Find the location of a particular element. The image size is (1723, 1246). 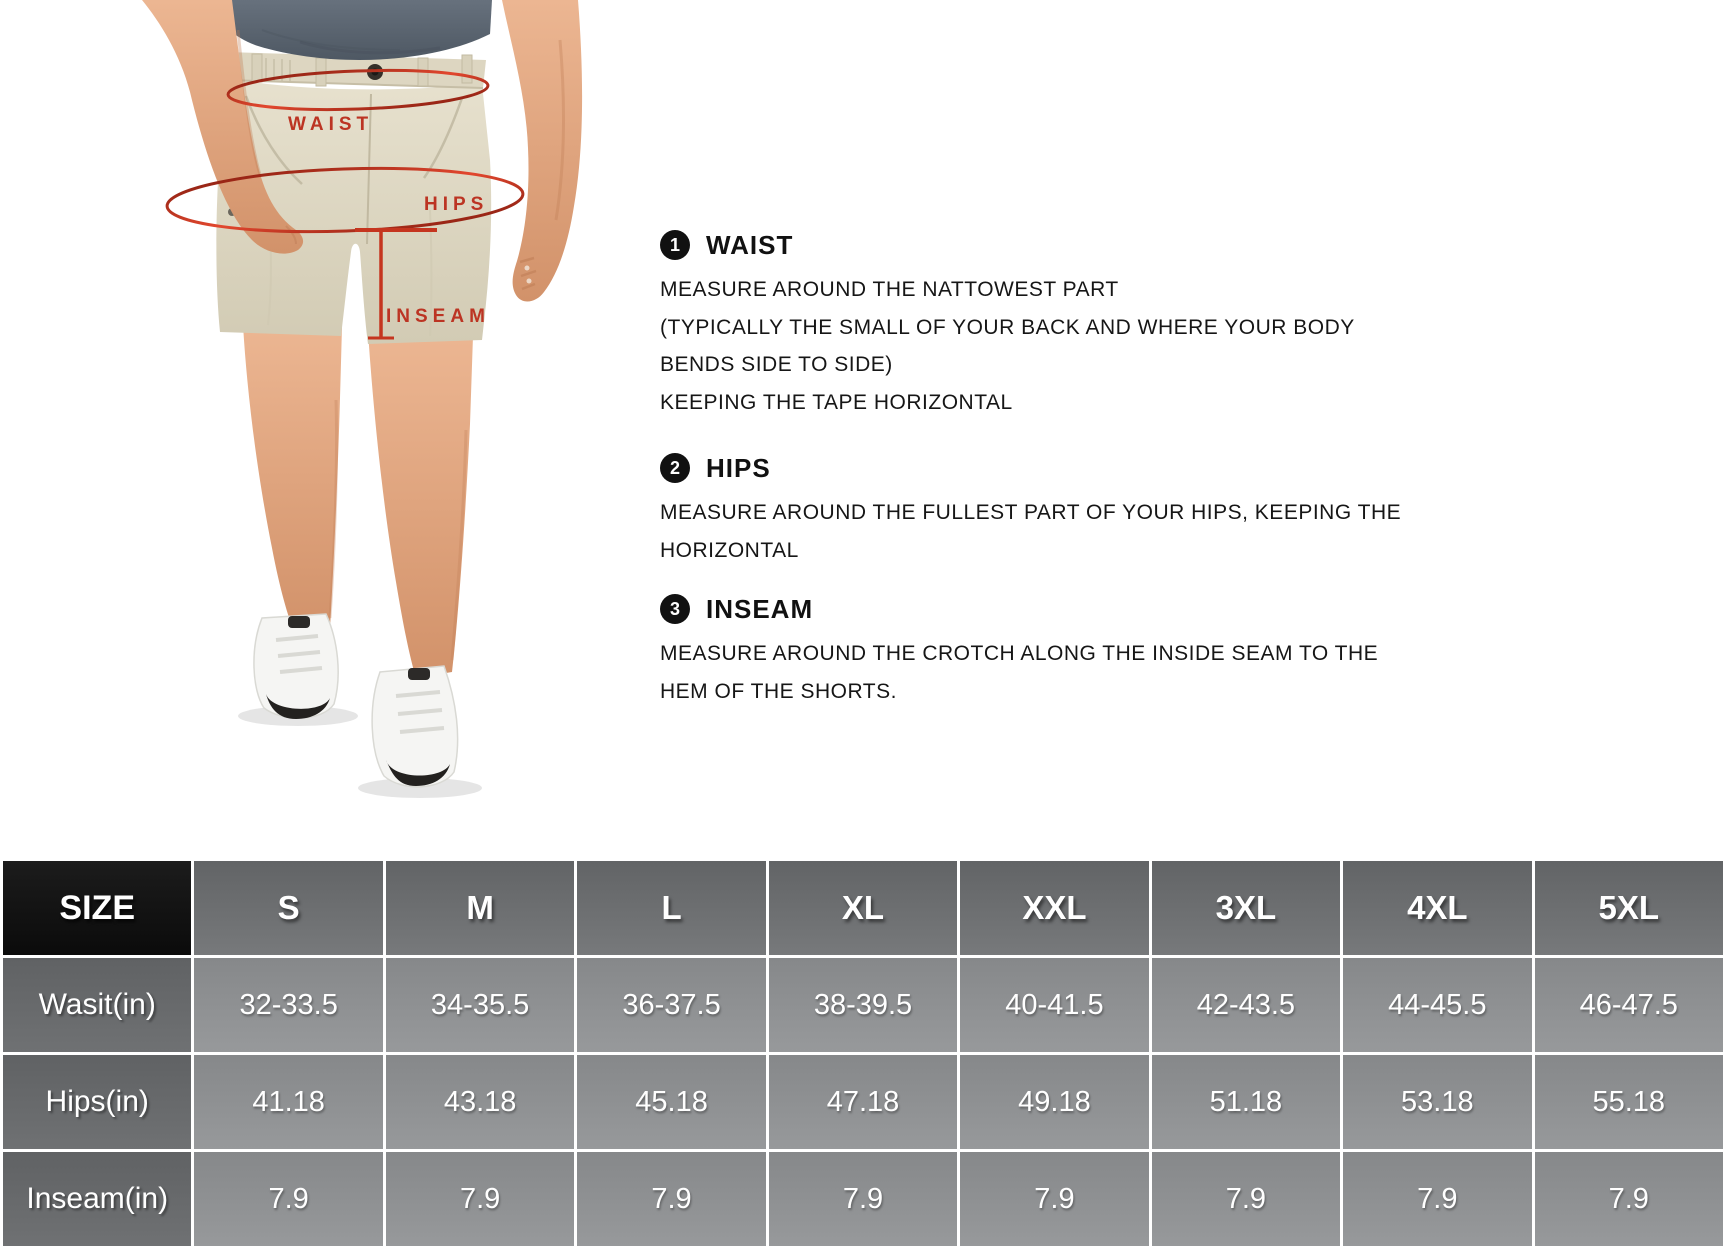

shirt is located at coordinates (351, 30).